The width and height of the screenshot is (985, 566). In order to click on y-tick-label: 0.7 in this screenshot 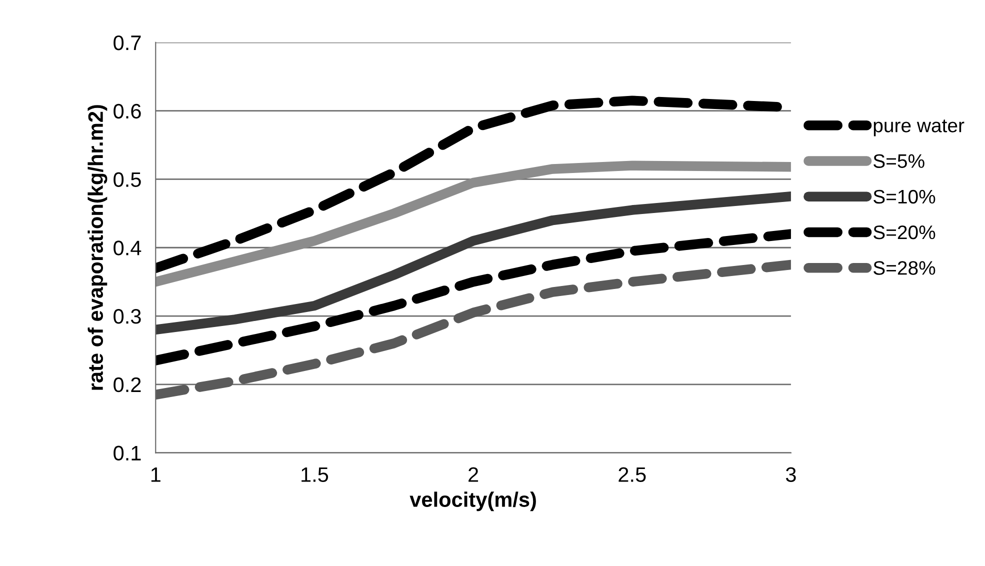, I will do `click(127, 42)`.